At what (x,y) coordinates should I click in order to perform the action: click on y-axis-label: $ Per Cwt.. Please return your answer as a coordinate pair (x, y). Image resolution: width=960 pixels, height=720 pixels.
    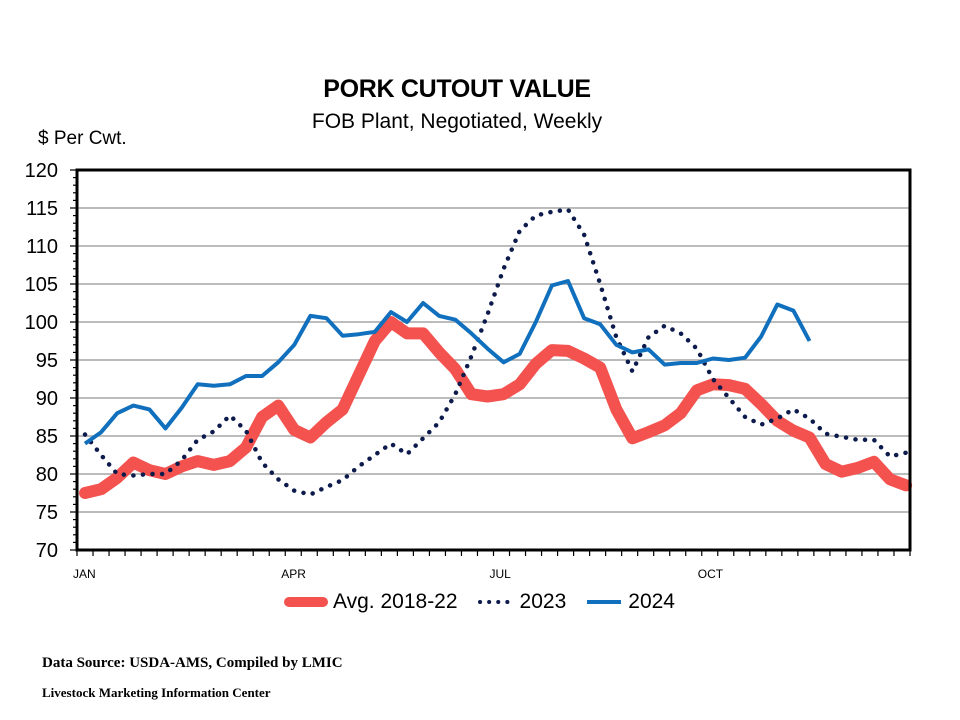
    Looking at the image, I should click on (82, 138).